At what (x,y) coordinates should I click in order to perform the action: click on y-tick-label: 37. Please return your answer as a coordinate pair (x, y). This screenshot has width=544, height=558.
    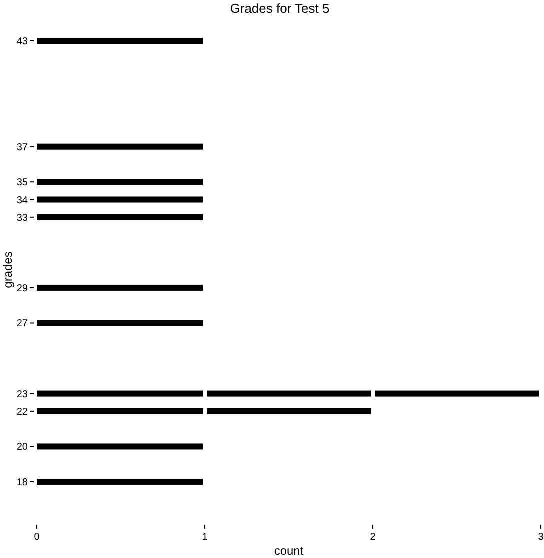
    Looking at the image, I should click on (22, 148).